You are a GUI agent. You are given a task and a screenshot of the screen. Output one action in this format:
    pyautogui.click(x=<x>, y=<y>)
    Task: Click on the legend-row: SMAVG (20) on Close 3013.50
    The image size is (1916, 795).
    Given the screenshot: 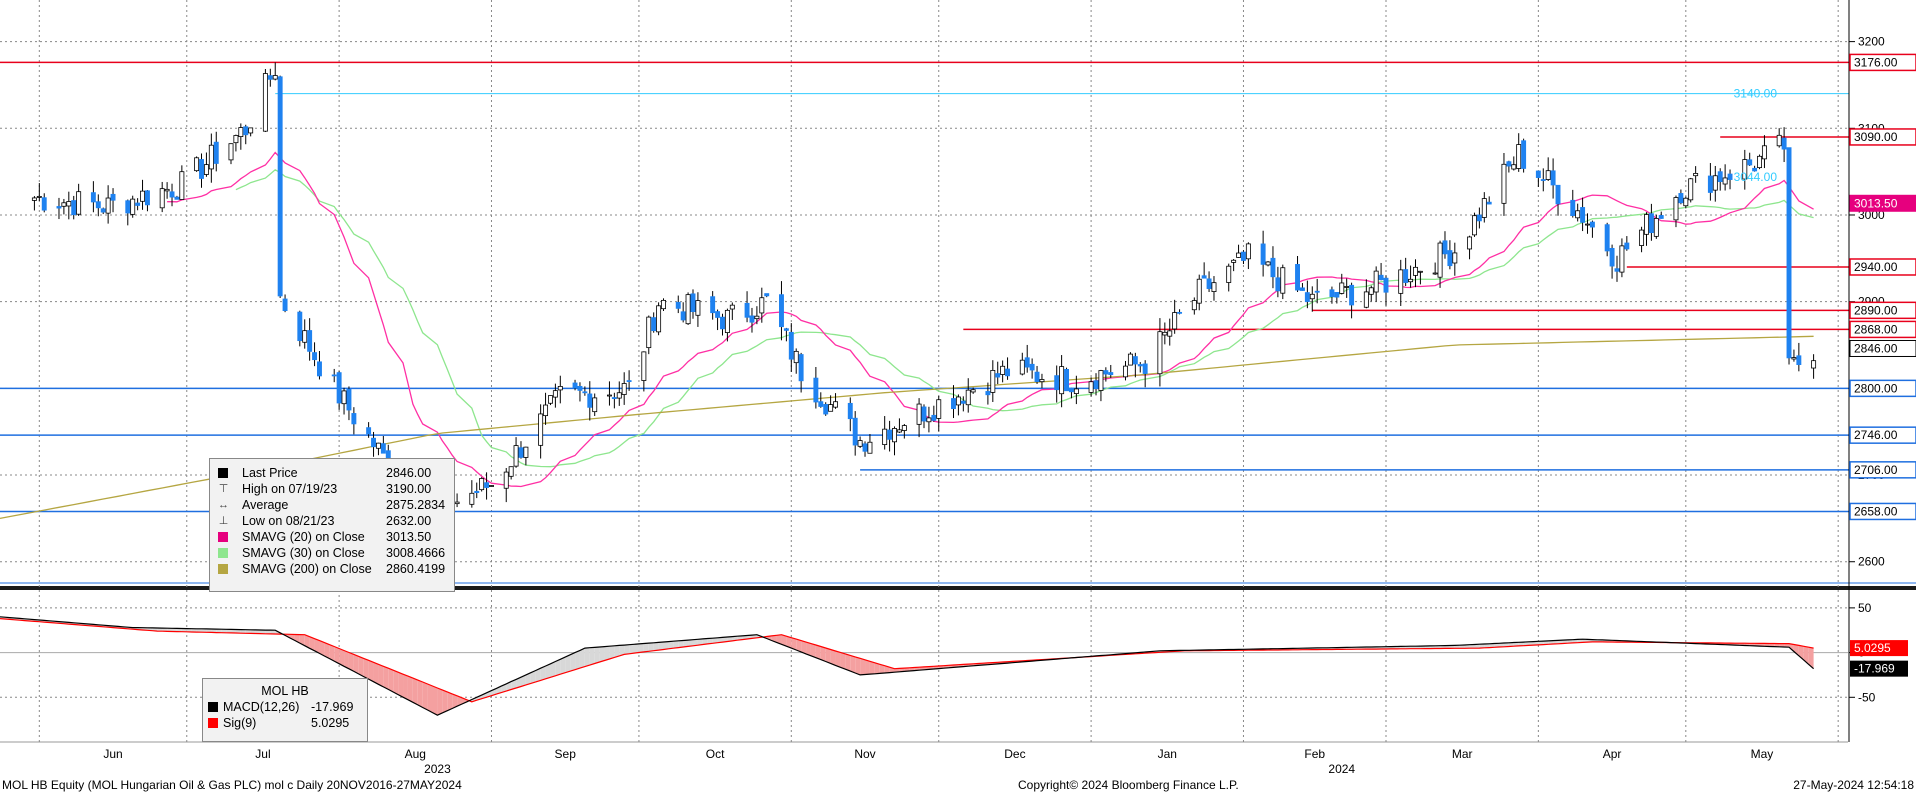 What is the action you would take?
    pyautogui.click(x=332, y=537)
    